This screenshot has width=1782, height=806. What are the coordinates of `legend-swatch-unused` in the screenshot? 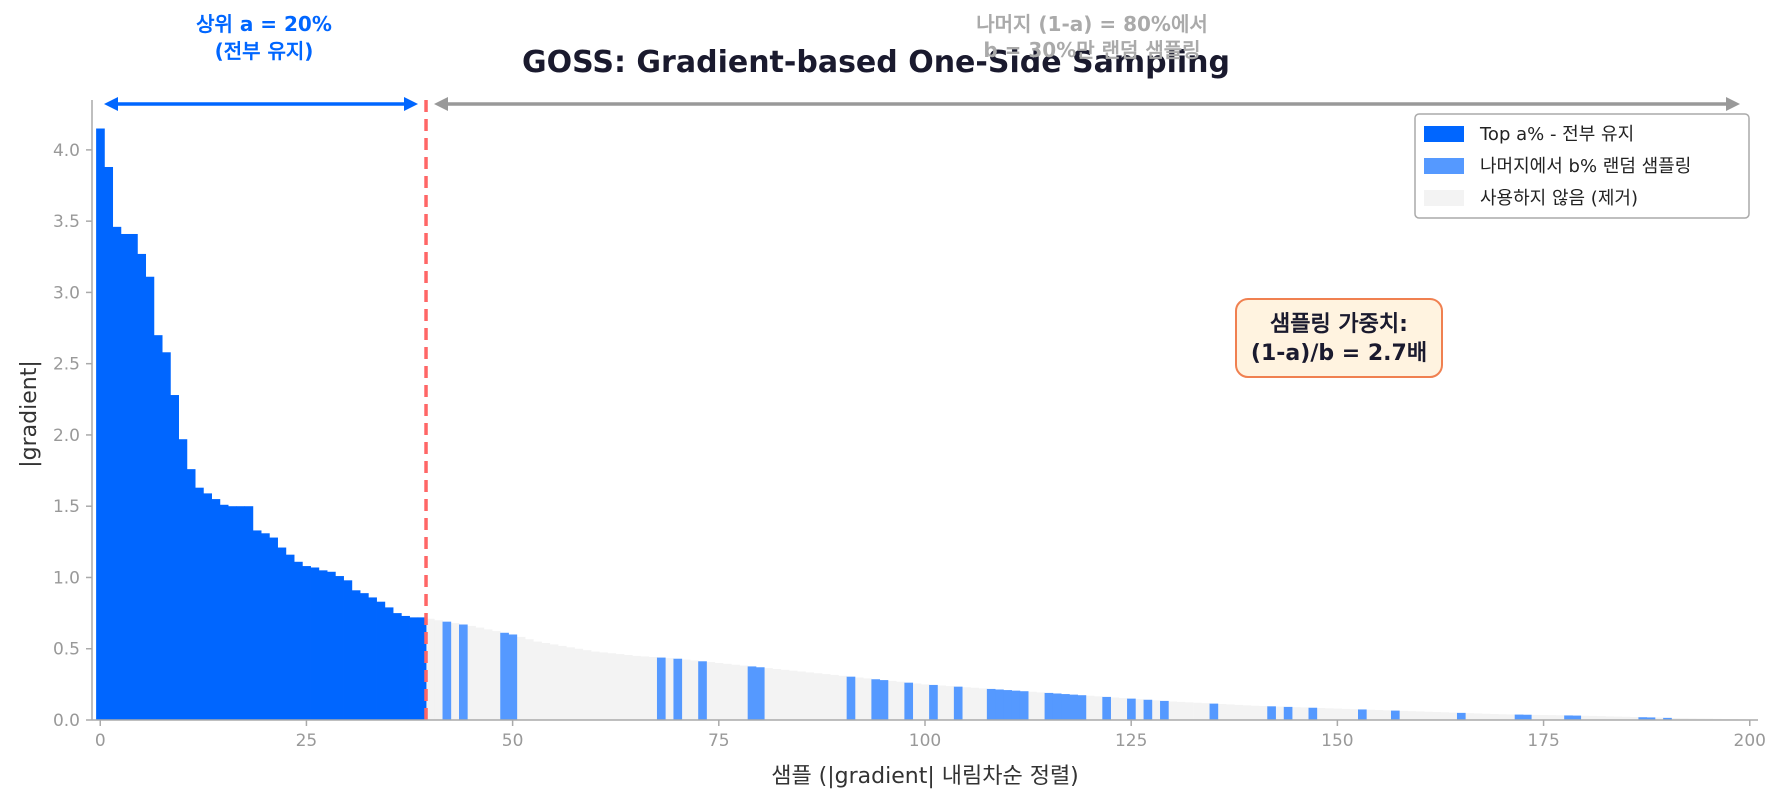 It's located at (1444, 198).